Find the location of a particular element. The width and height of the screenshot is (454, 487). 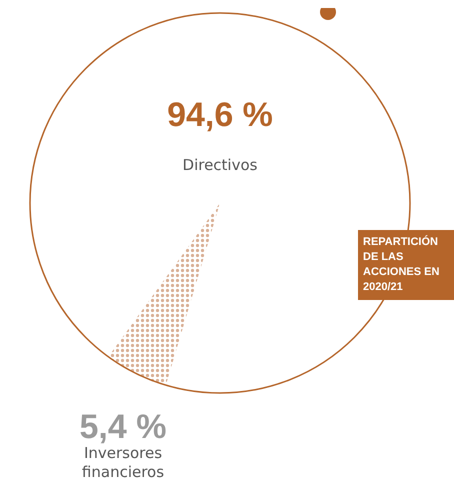

data-label: 94,6 % is located at coordinates (220, 115).